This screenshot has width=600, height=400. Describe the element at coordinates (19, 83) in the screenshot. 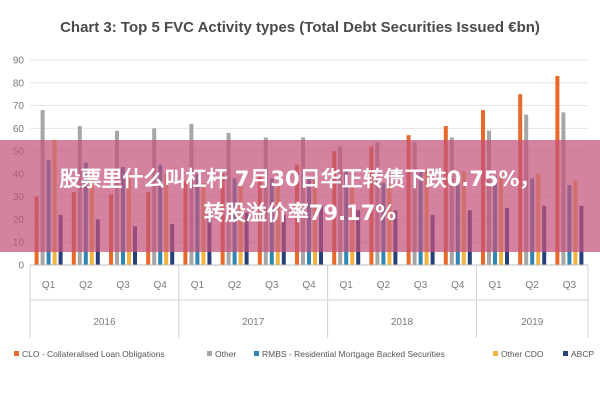

I see `y-tick-label: 80` at that location.